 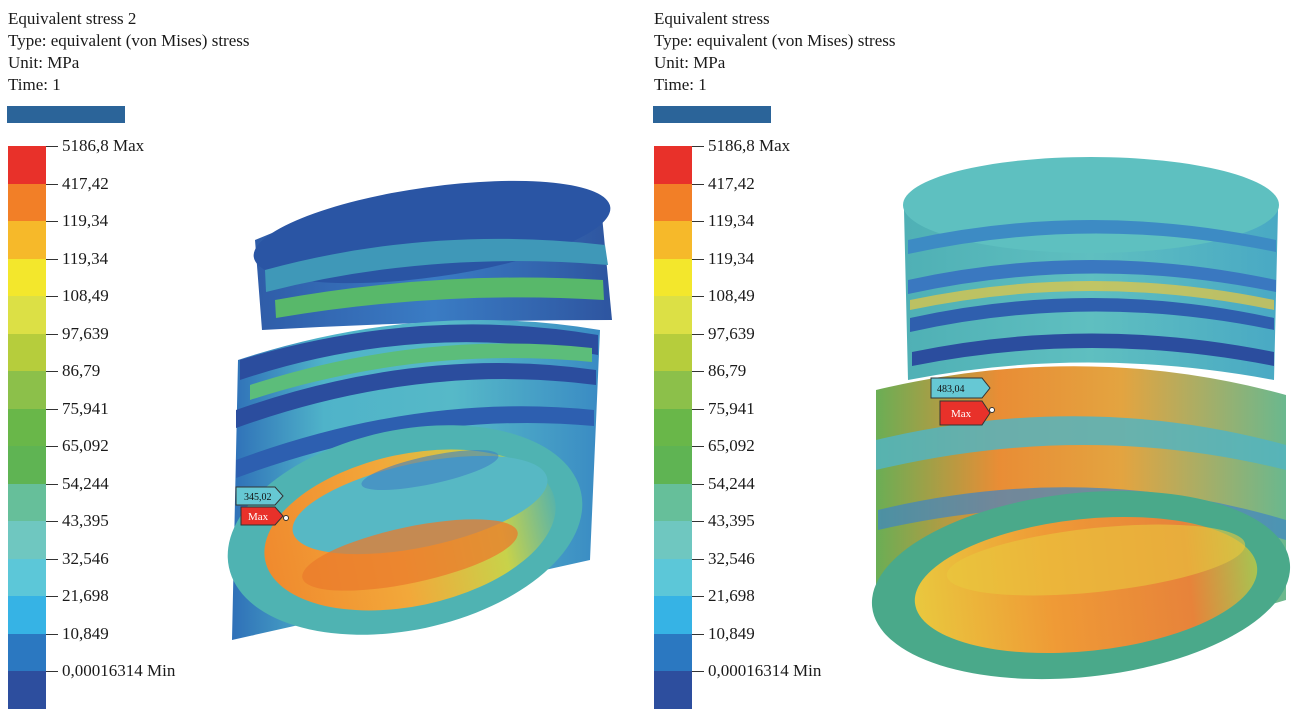 What do you see at coordinates (731, 520) in the screenshot?
I see `legend-label: 43,395` at bounding box center [731, 520].